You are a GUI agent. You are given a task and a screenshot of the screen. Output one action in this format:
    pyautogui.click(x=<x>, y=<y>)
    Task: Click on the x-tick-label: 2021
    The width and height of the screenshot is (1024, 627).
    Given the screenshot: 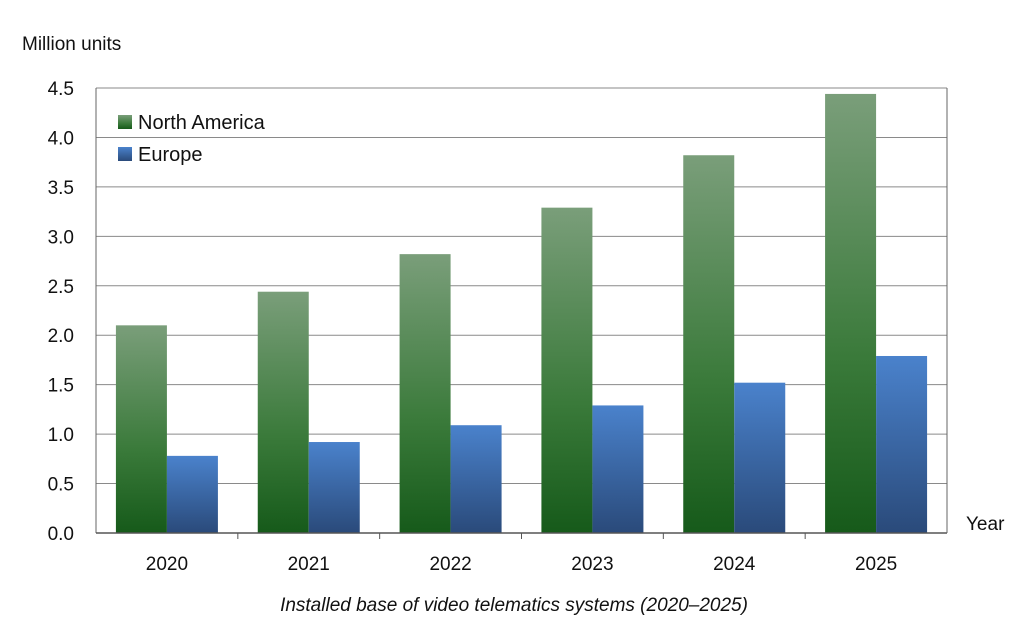 What is the action you would take?
    pyautogui.click(x=309, y=564)
    